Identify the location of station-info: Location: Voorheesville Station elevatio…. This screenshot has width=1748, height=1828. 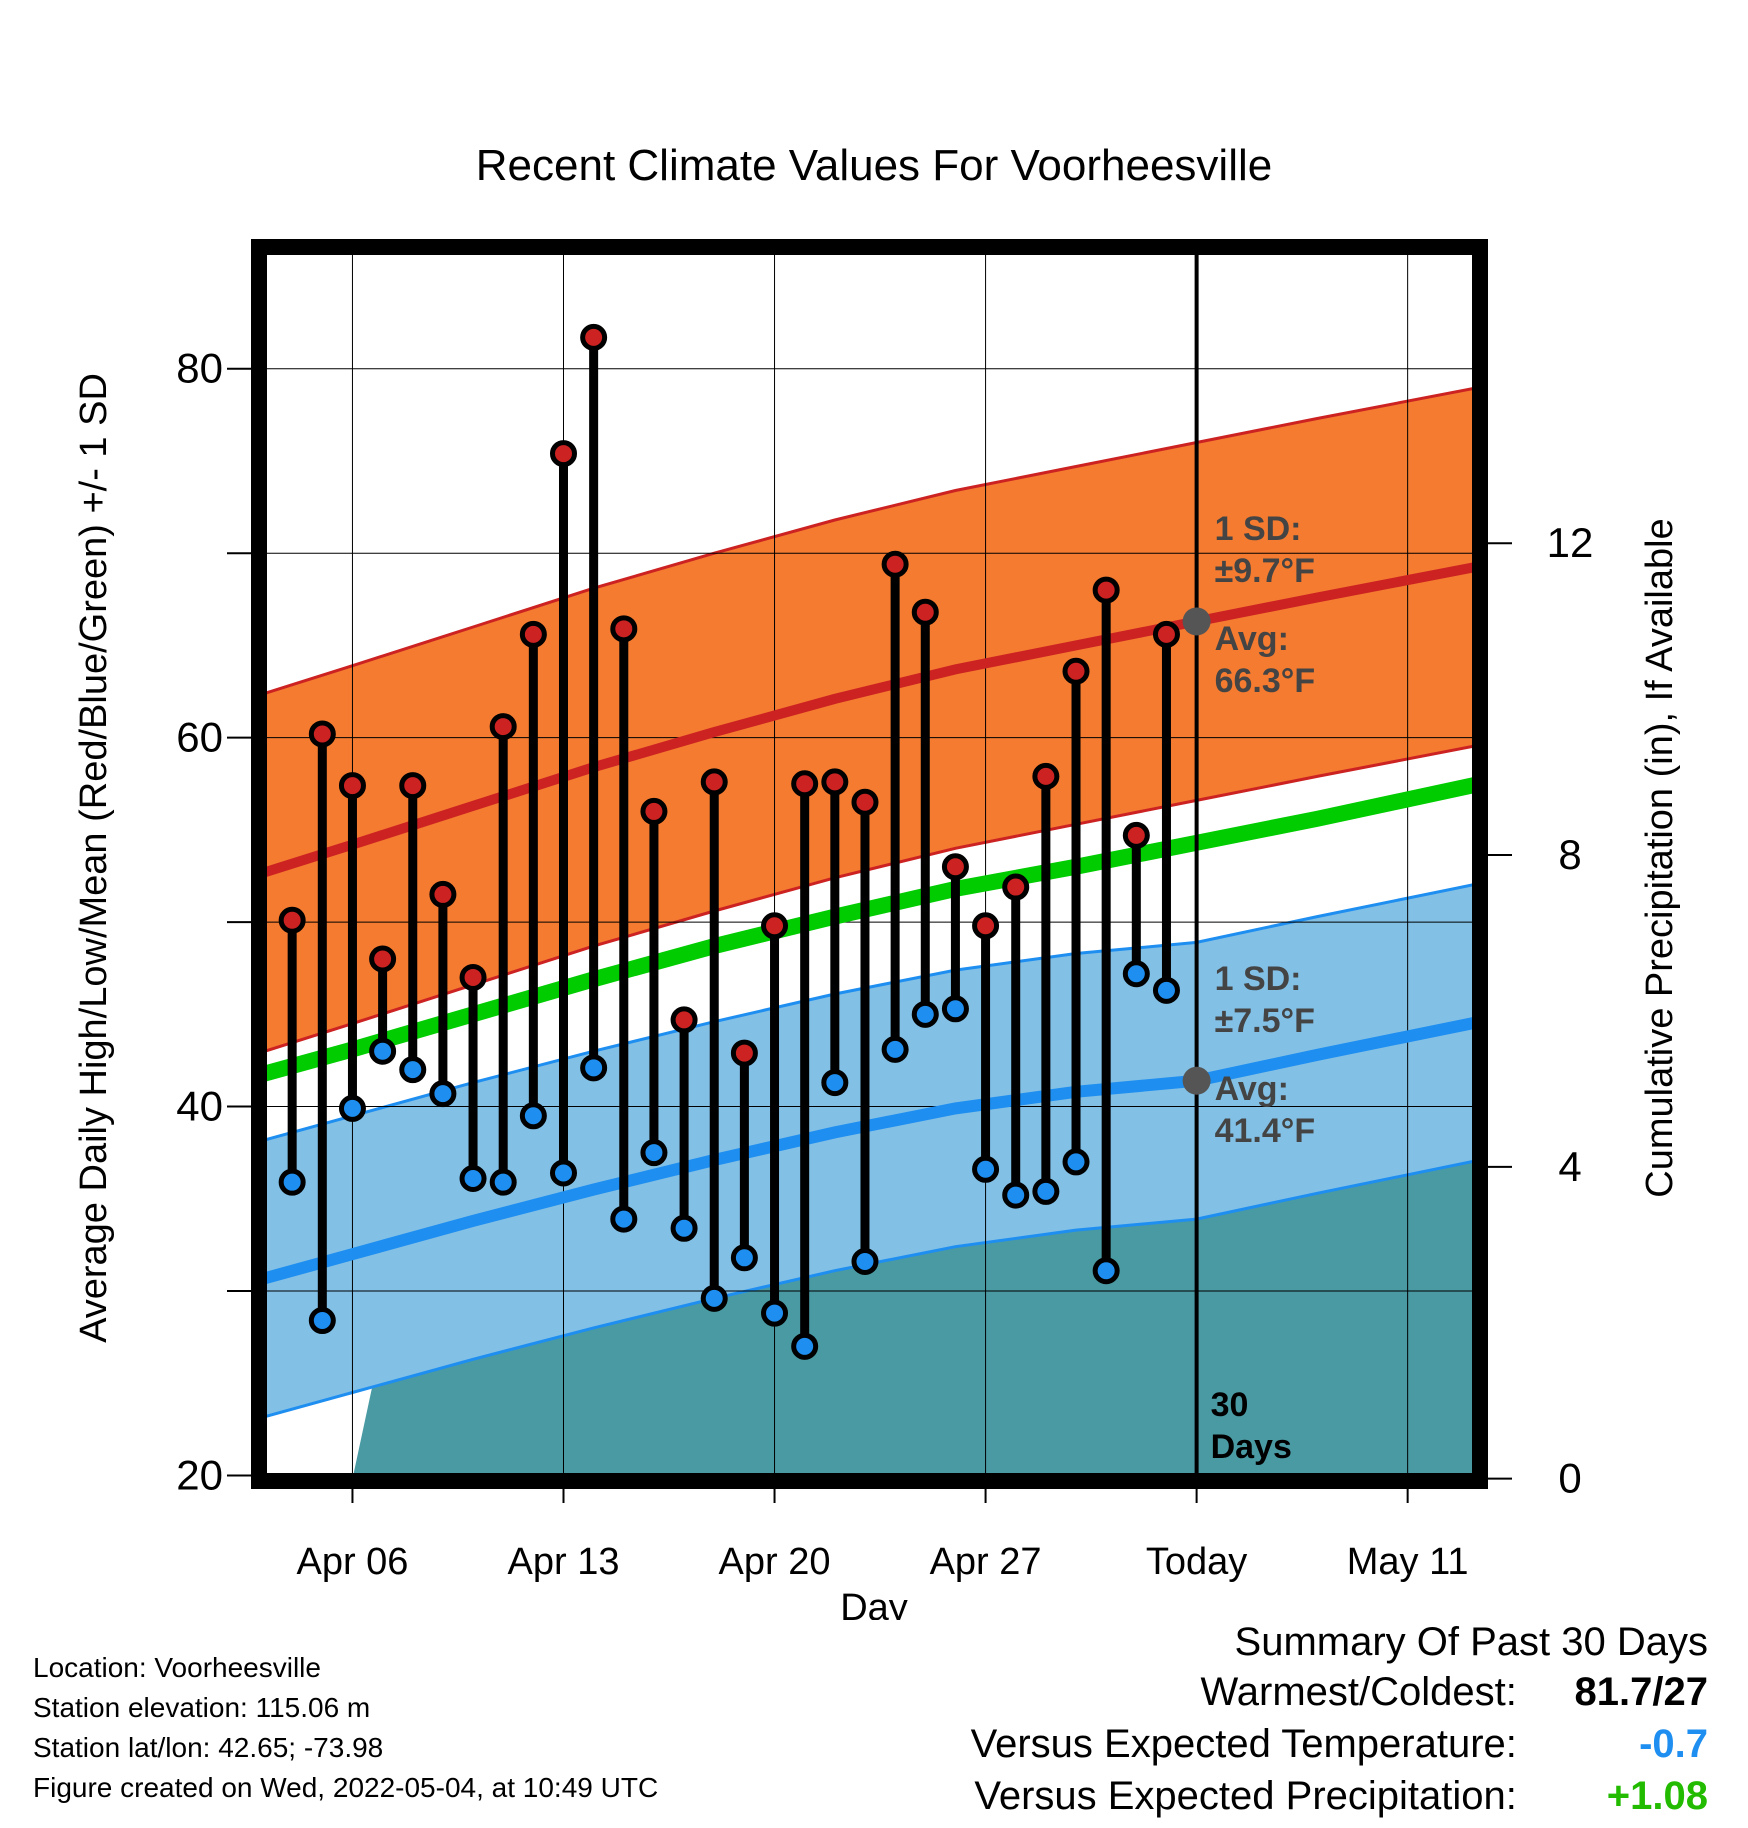
(345, 1728).